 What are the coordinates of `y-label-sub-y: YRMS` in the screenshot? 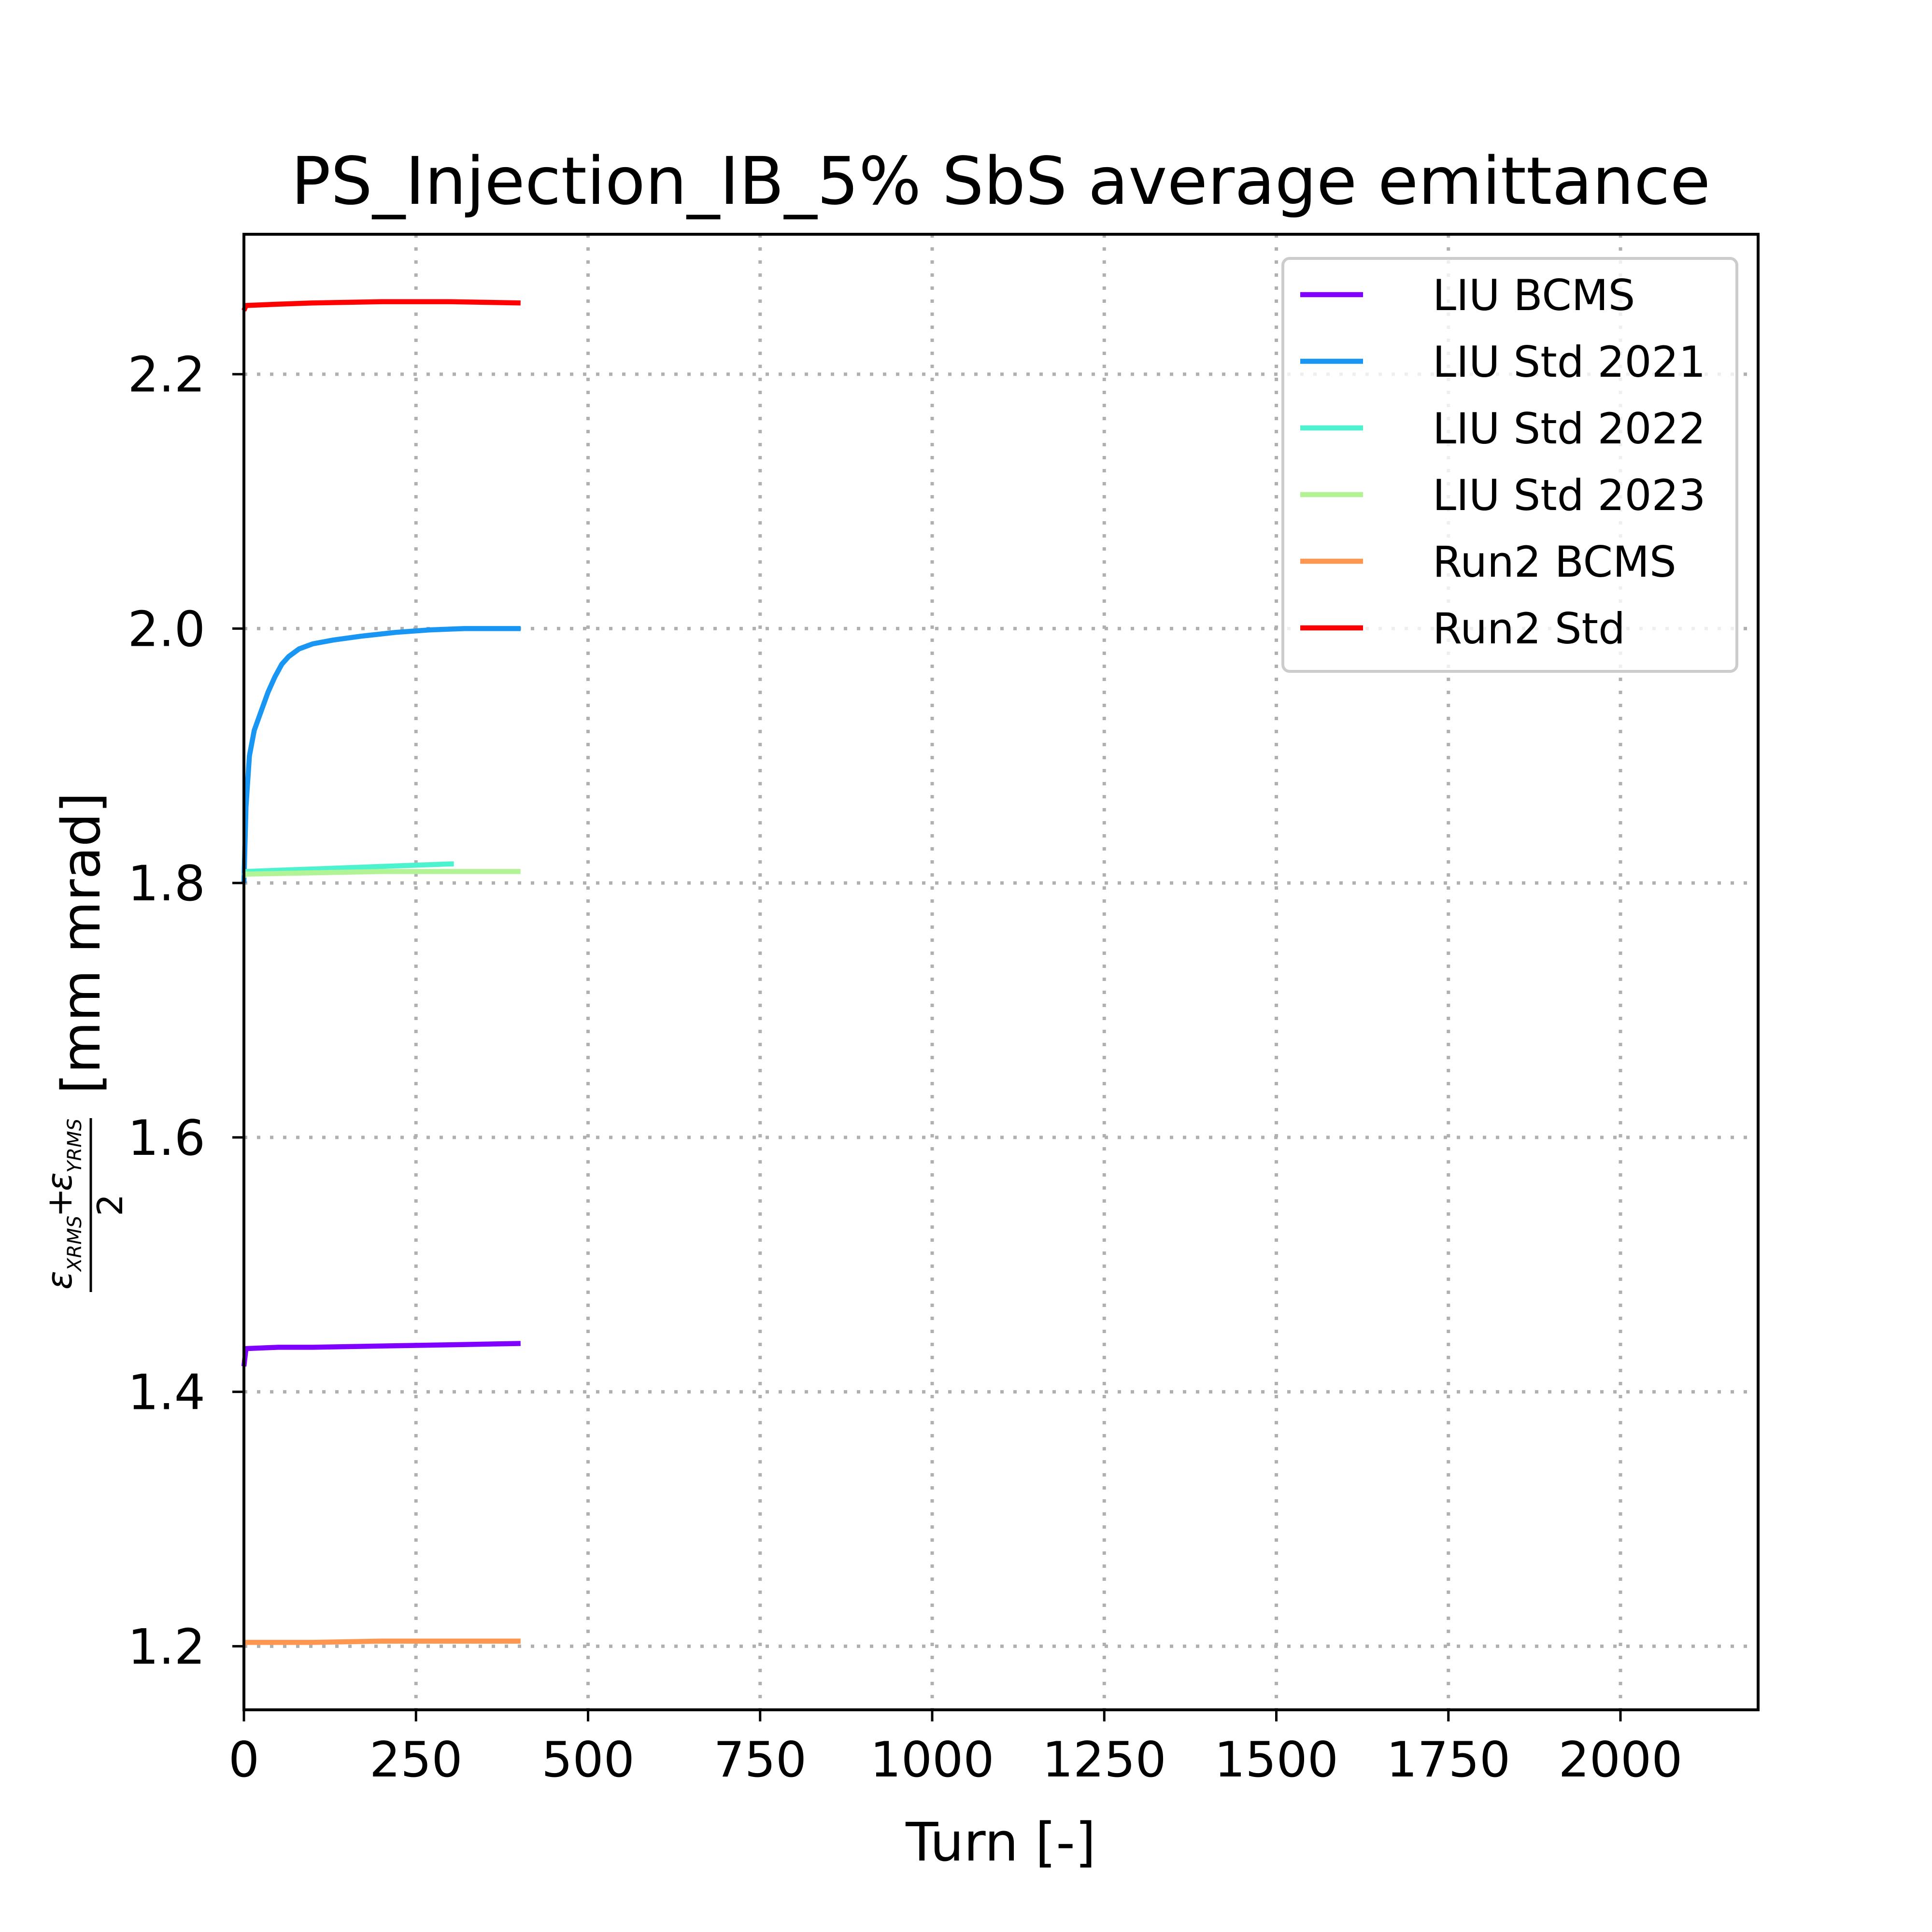 It's located at (75, 1146).